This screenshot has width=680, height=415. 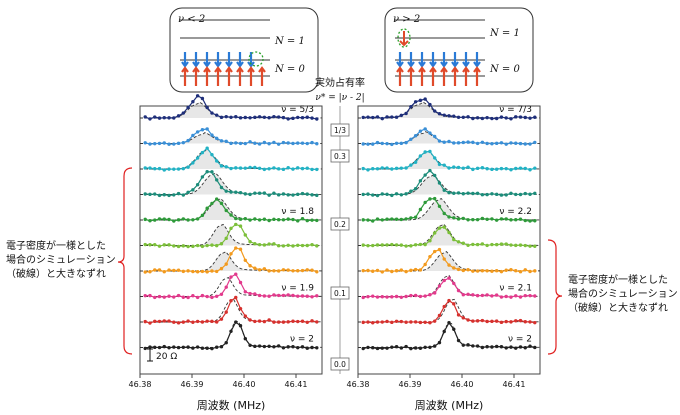 What do you see at coordinates (438, 76) in the screenshot?
I see `spin-up-arrows` at bounding box center [438, 76].